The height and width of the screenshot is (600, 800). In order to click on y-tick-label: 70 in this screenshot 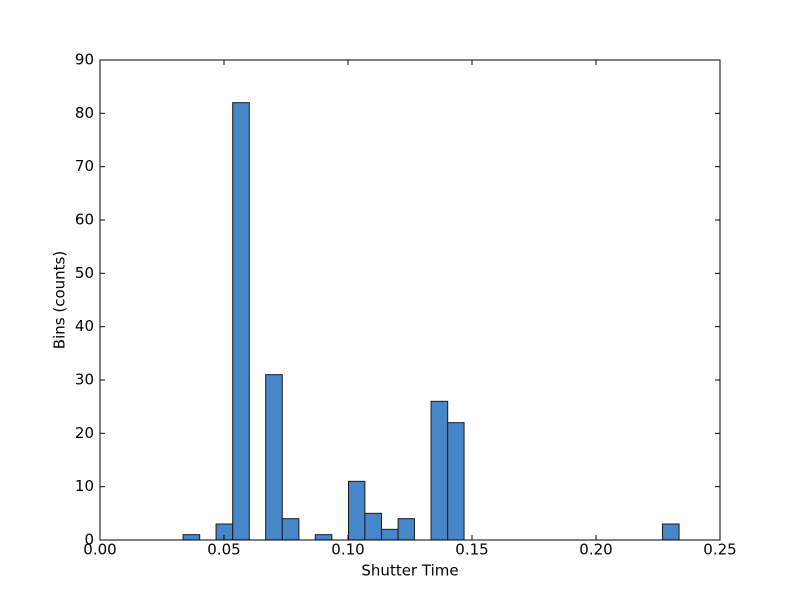, I will do `click(84, 166)`.